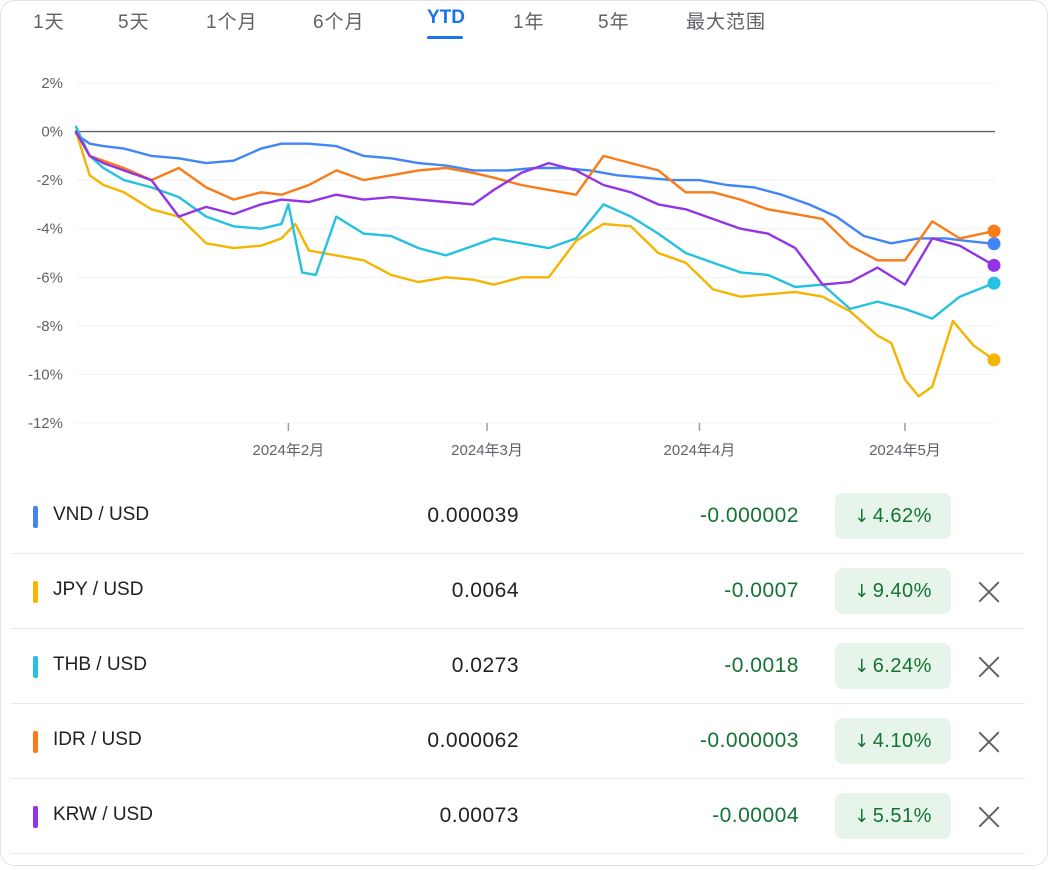  What do you see at coordinates (134, 22) in the screenshot?
I see `tab-5-days: 5天` at bounding box center [134, 22].